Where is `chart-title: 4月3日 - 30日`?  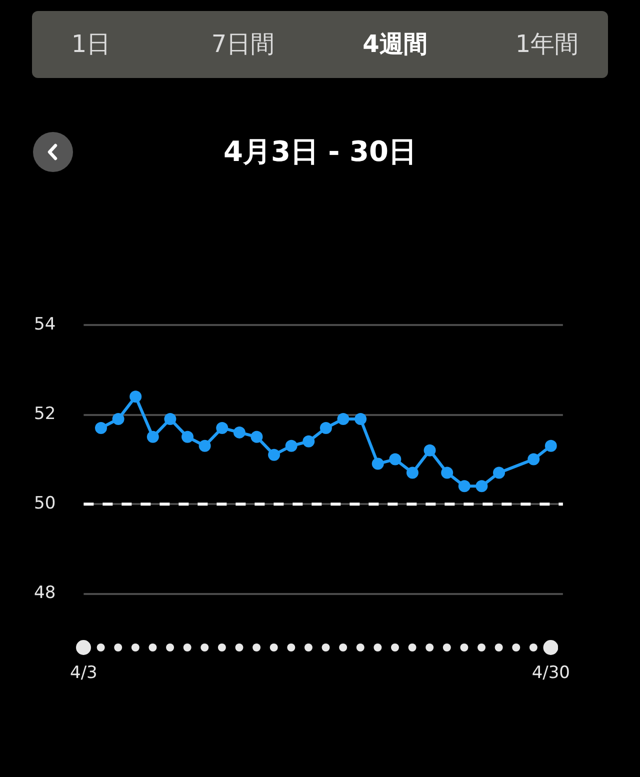
chart-title: 4月3日 - 30日 is located at coordinates (320, 152).